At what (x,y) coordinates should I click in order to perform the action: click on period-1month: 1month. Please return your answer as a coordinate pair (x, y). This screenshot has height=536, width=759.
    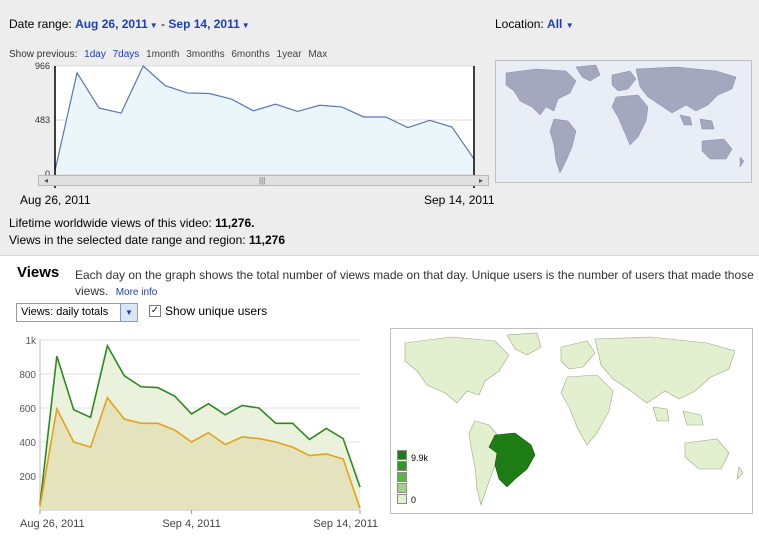
    Looking at the image, I should click on (163, 54).